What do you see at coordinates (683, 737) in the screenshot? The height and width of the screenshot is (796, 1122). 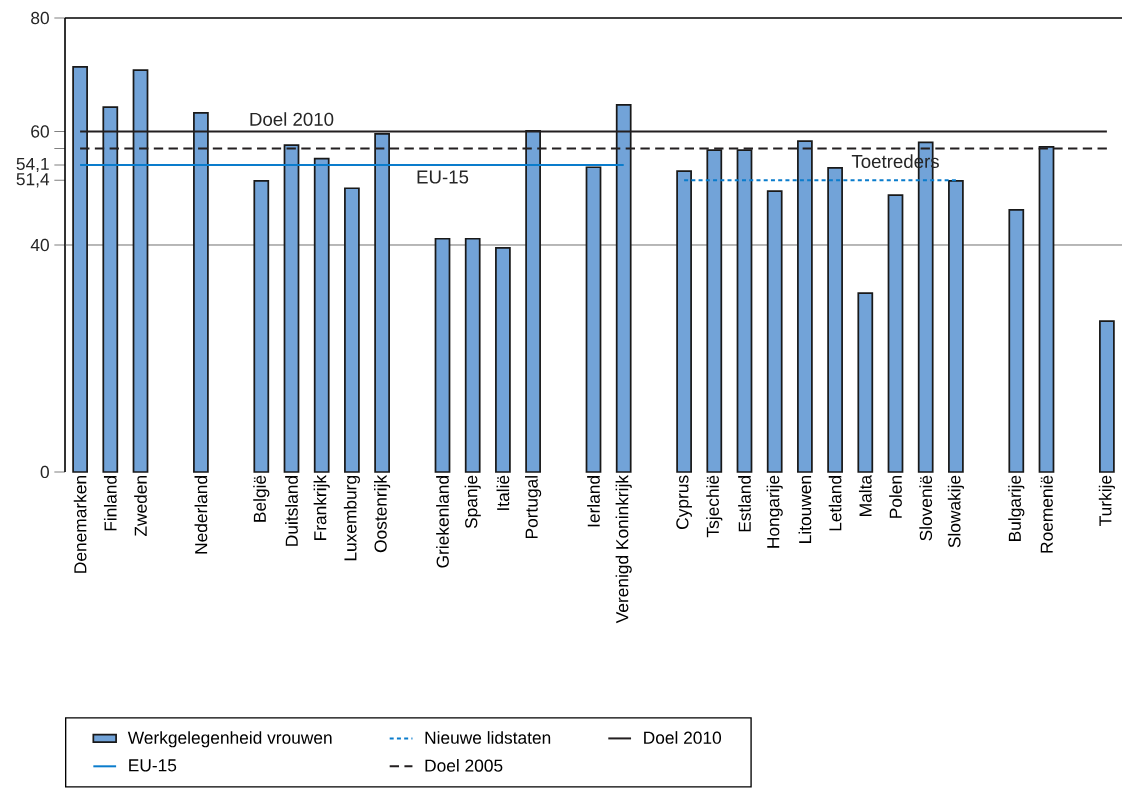 I see `legend-label: Doel 2010` at bounding box center [683, 737].